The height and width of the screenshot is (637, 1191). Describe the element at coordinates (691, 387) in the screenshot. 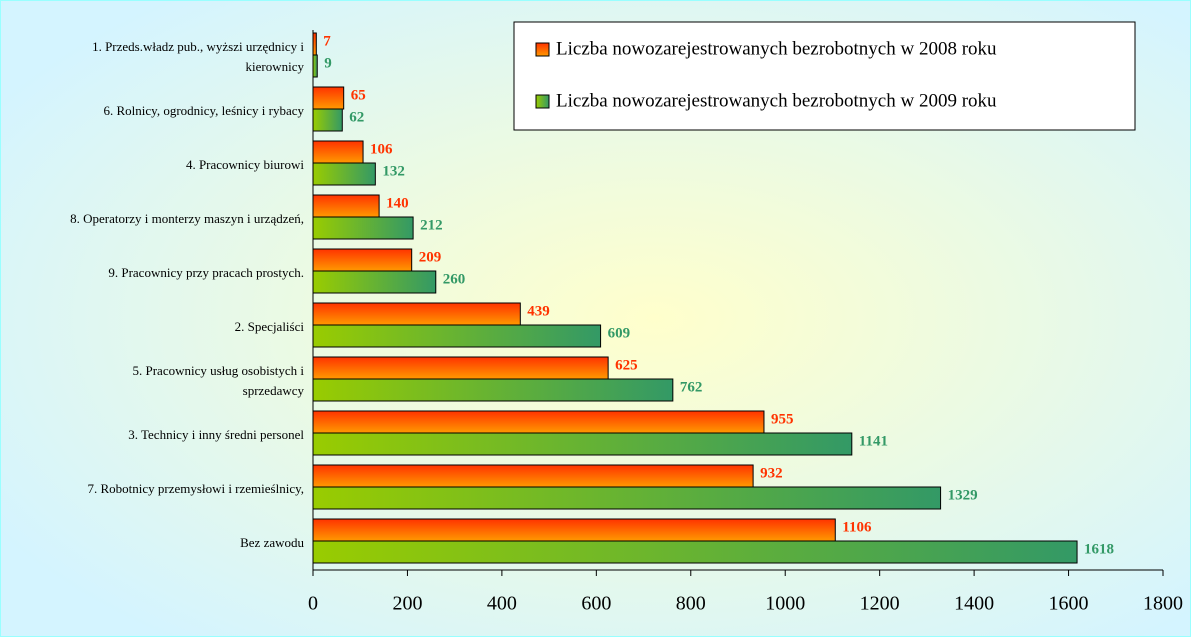

I see `value-label: 762` at that location.